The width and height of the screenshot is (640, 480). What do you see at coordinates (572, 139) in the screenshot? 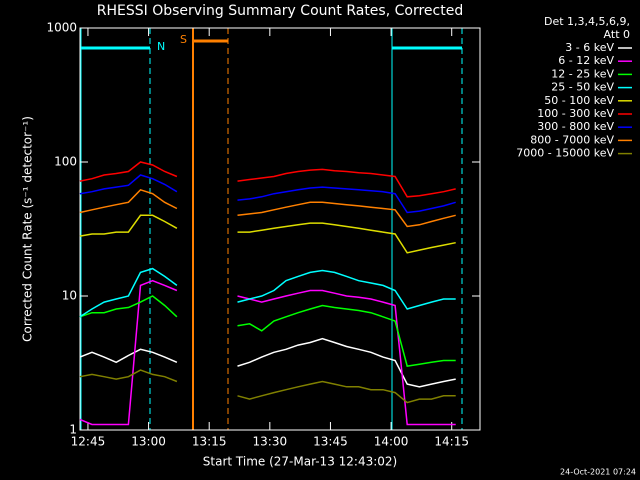
I see `legend-label: 800 - 7000 keV` at bounding box center [572, 139].